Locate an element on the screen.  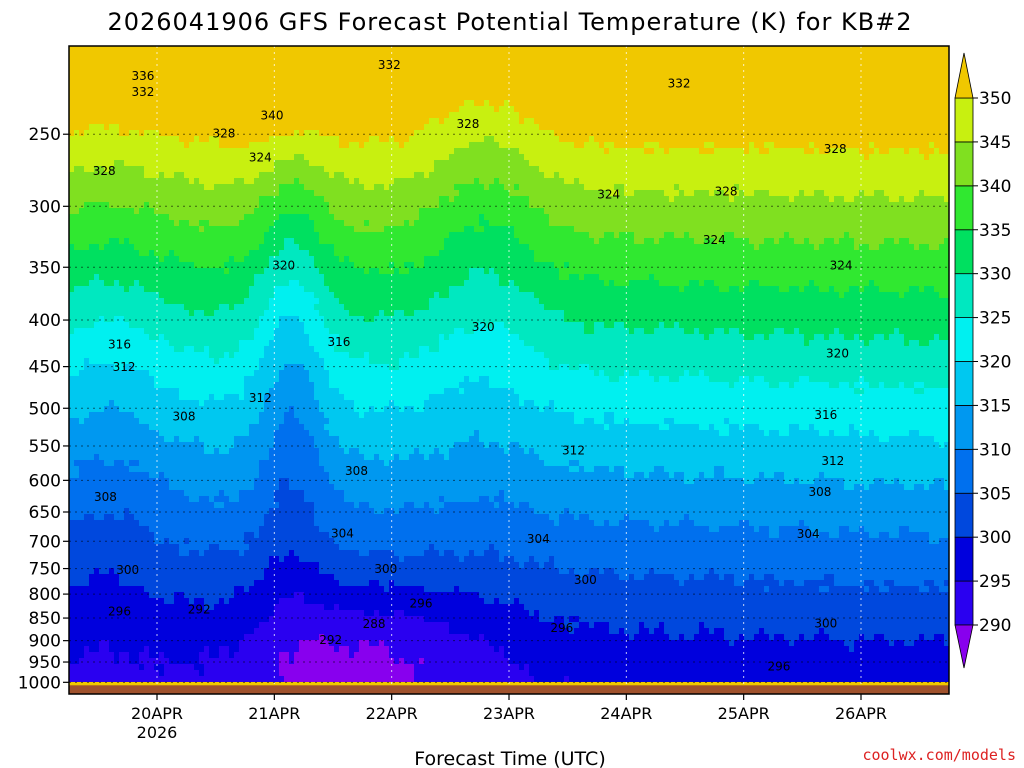
colorbar-label: 295 is located at coordinates (995, 582).